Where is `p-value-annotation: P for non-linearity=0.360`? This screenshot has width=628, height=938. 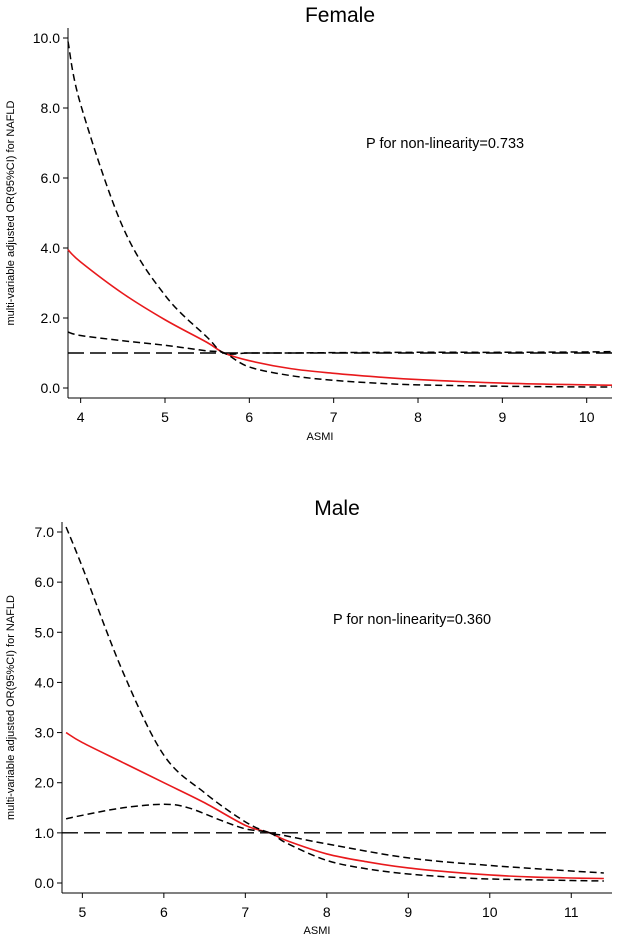
p-value-annotation: P for non-linearity=0.360 is located at coordinates (412, 620).